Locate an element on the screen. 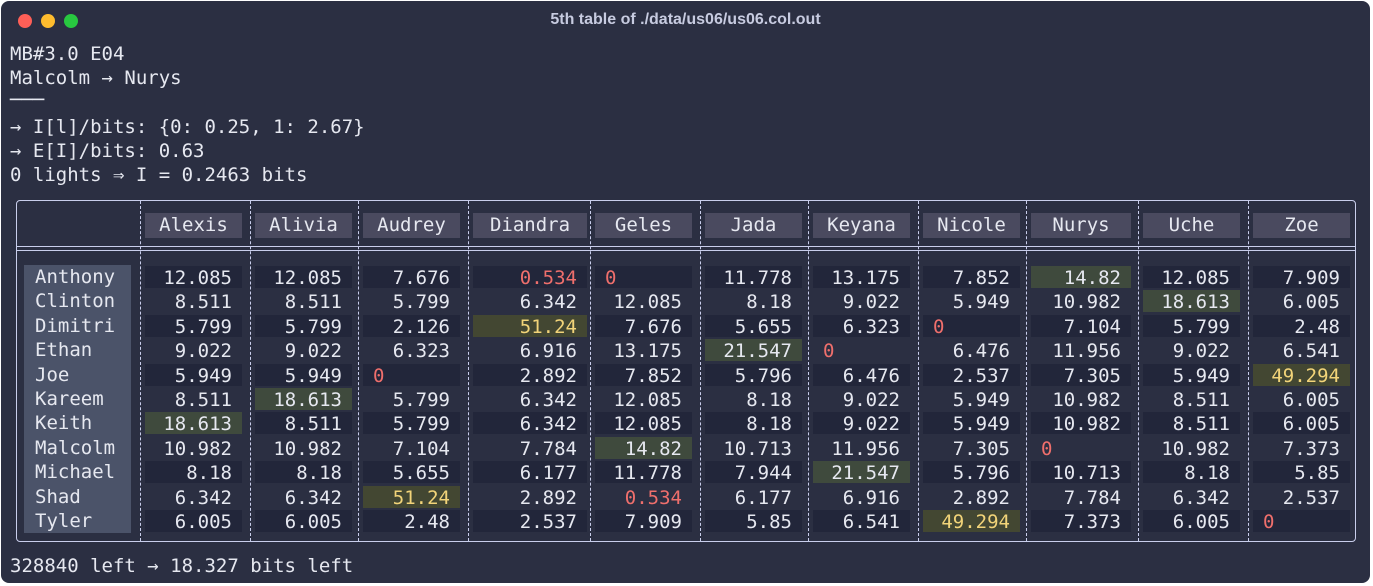  header-line: Malcolm → Nurys is located at coordinates (96, 78).